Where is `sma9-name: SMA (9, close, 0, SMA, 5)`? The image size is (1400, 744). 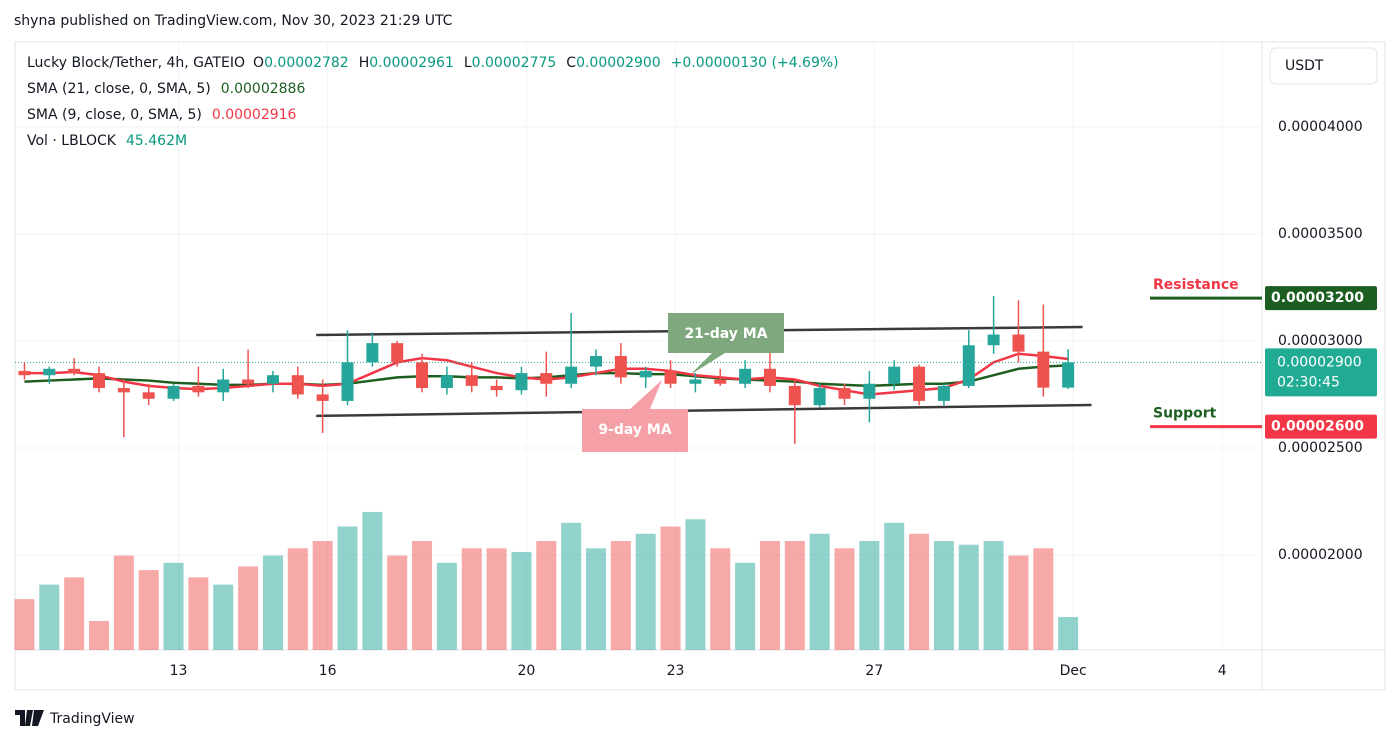
sma9-name: SMA (9, close, 0, SMA, 5) is located at coordinates (114, 115).